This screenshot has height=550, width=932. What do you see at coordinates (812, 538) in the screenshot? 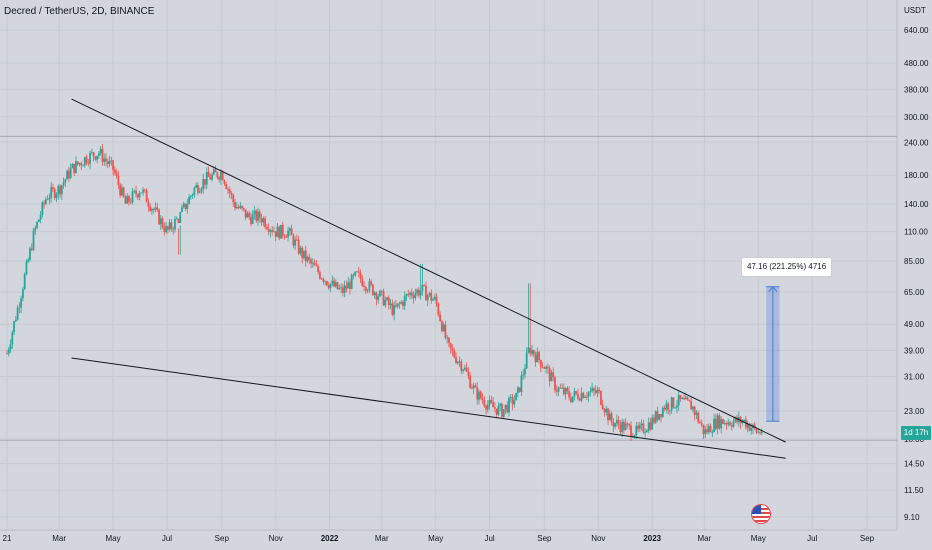
I see `x-tick-label: Jul` at bounding box center [812, 538].